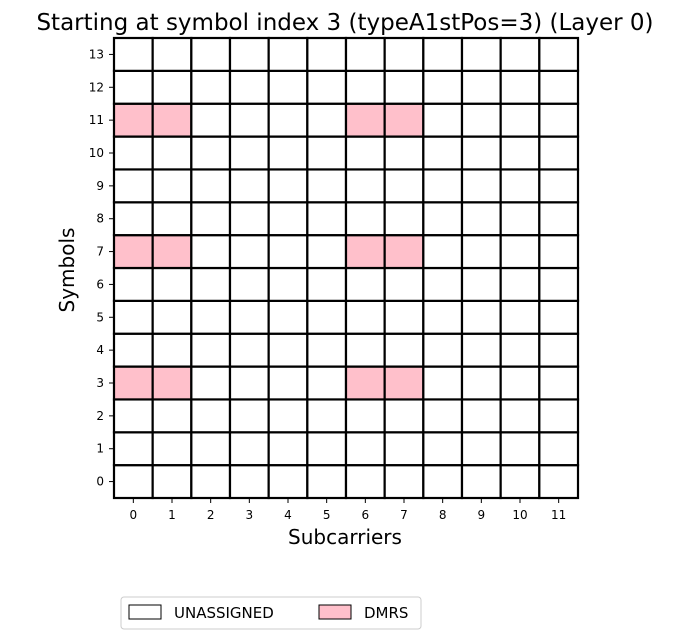  What do you see at coordinates (327, 87) in the screenshot?
I see `cell-sc5-sym12-unassigned` at bounding box center [327, 87].